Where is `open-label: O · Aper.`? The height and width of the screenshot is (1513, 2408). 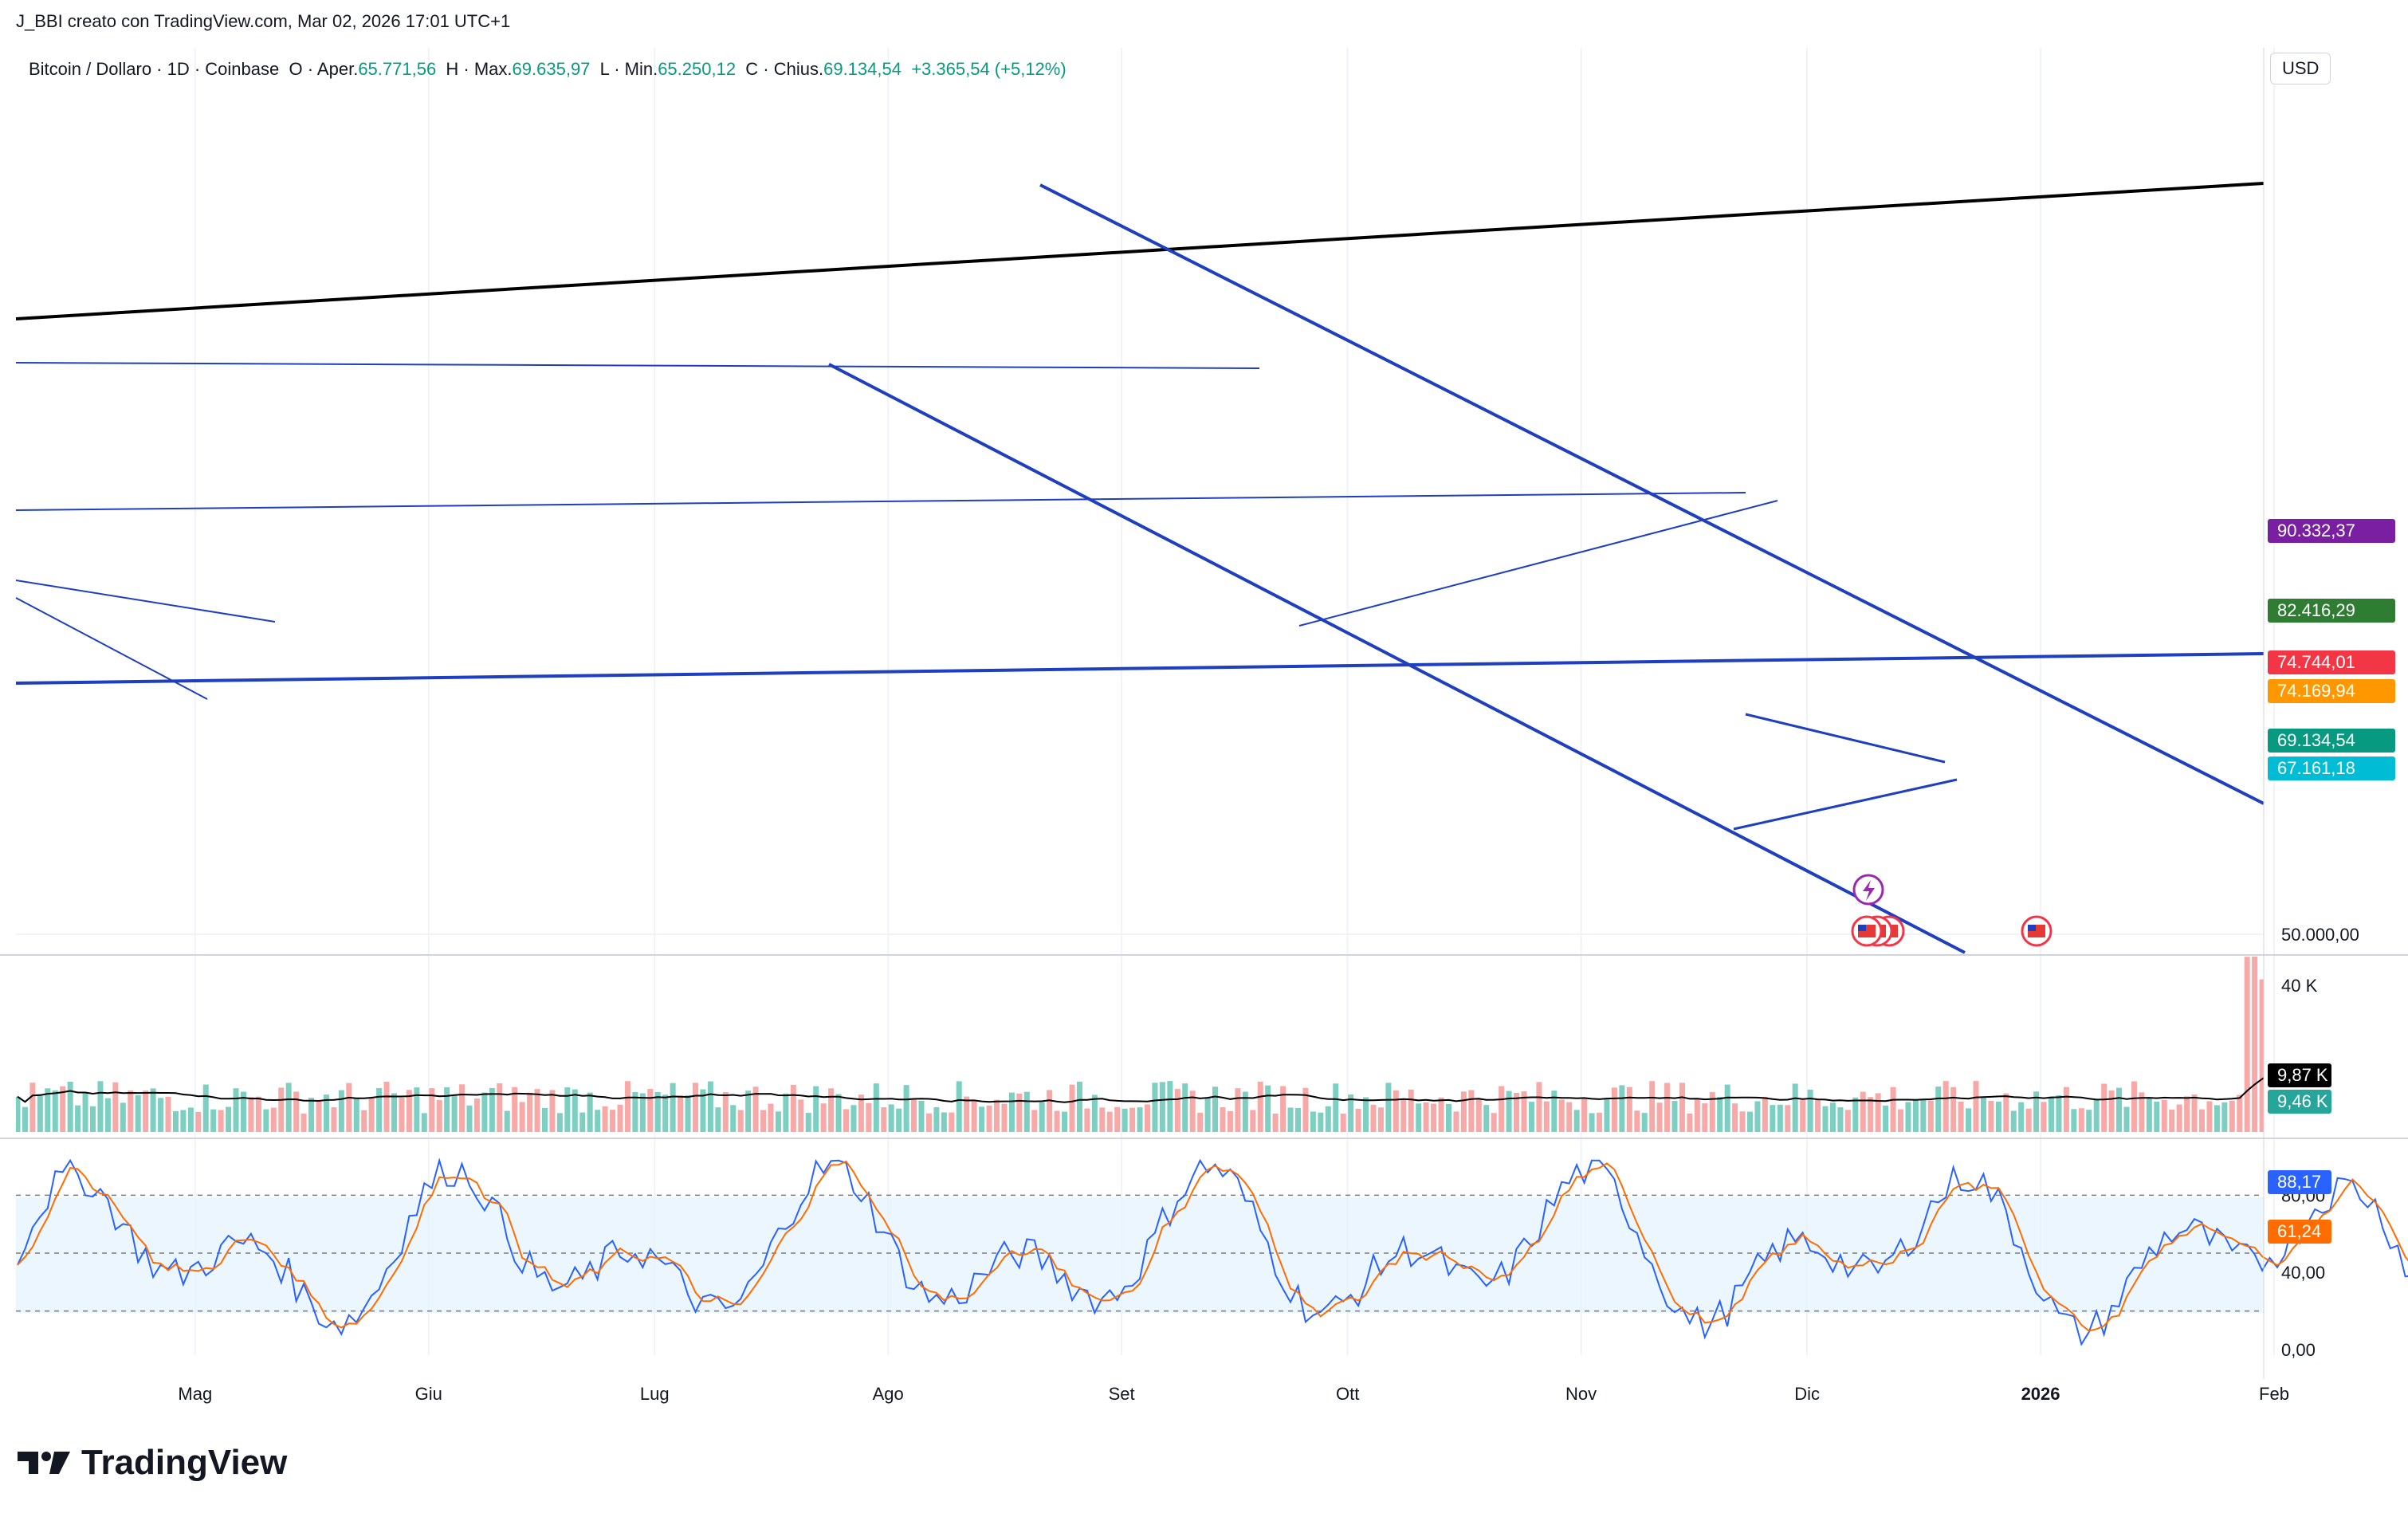 open-label: O · Aper. is located at coordinates (324, 69).